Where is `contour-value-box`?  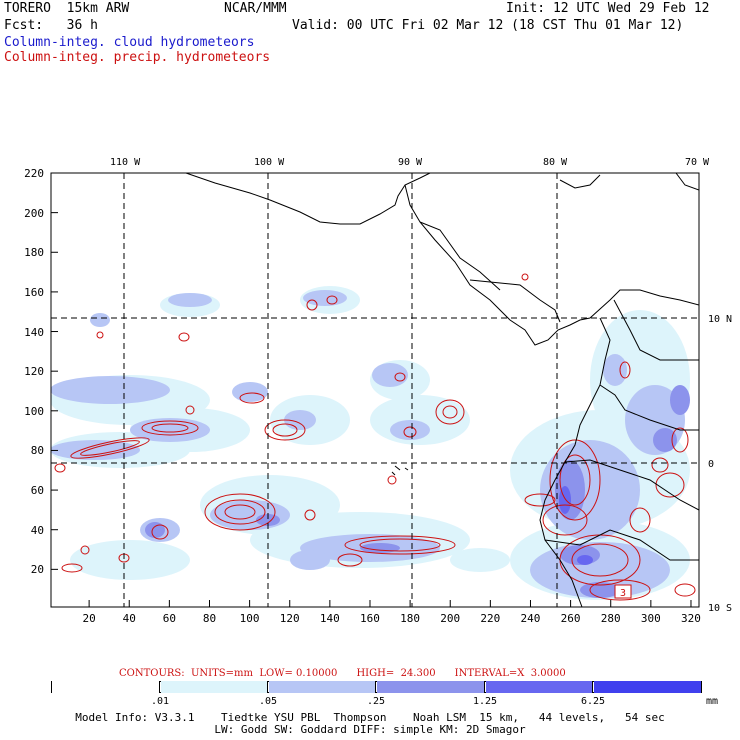
contour-value-box is located at coordinates (623, 591).